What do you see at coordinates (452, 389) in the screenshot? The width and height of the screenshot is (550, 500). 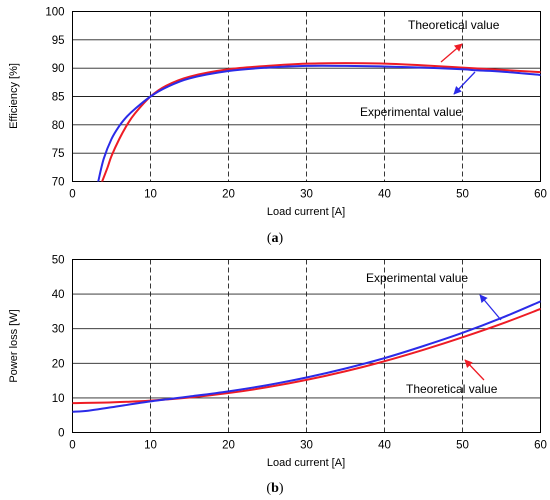 I see `annotation-theoretical-b: Theoretical value` at bounding box center [452, 389].